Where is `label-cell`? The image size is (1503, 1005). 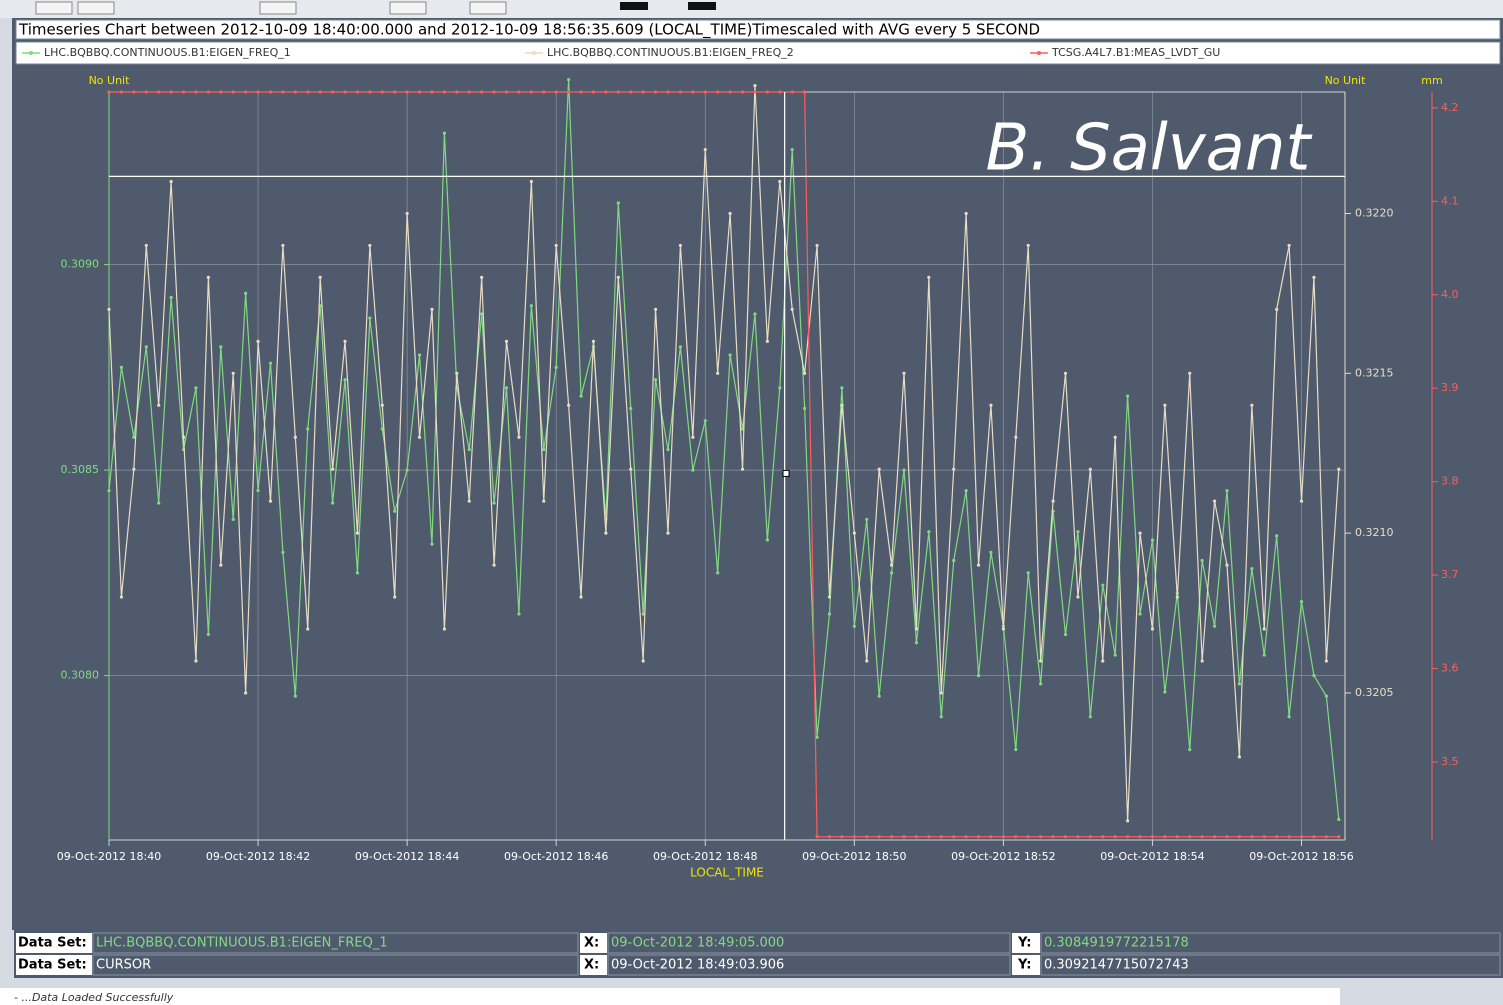
label-cell is located at coordinates (593, 943).